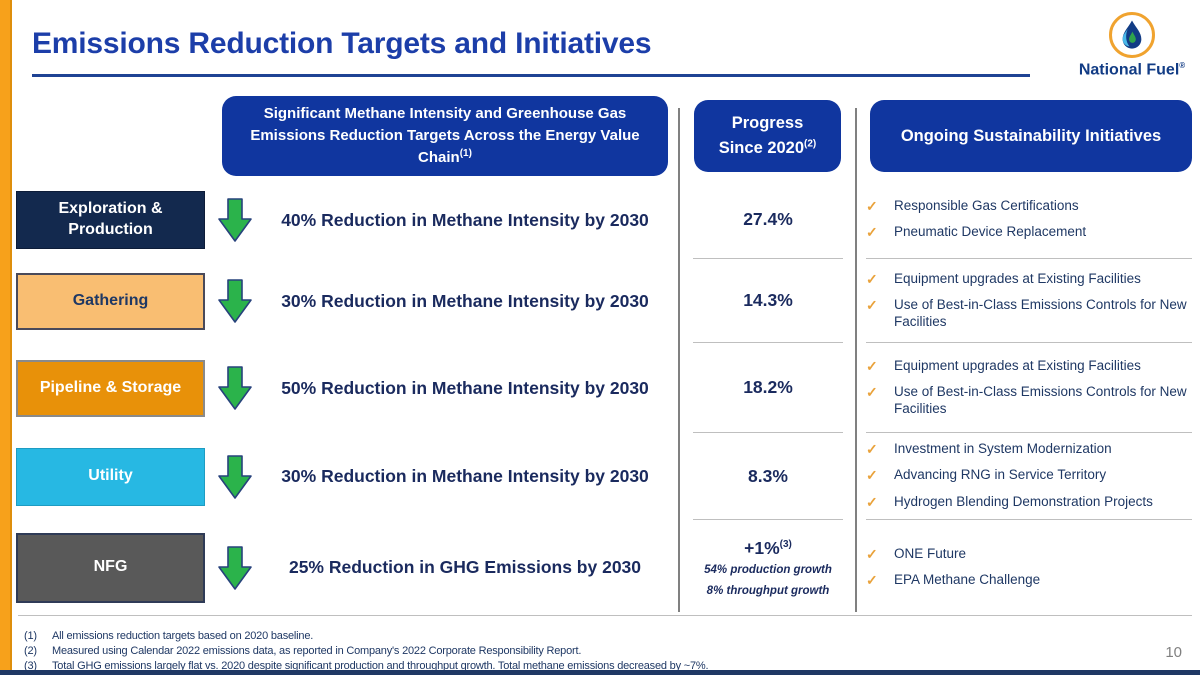 This screenshot has width=1200, height=675. I want to click on initiative-text: Pneumatic Device Replacement, so click(990, 231).